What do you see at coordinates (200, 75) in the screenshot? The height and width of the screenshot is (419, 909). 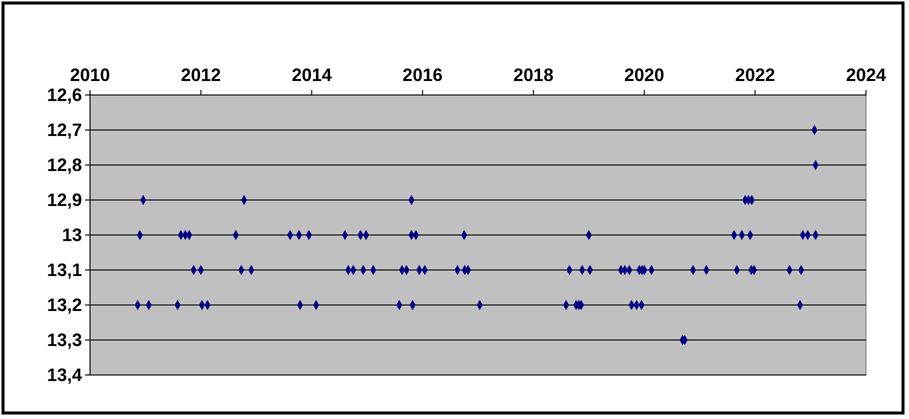 I see `x-tick-label: 2012` at bounding box center [200, 75].